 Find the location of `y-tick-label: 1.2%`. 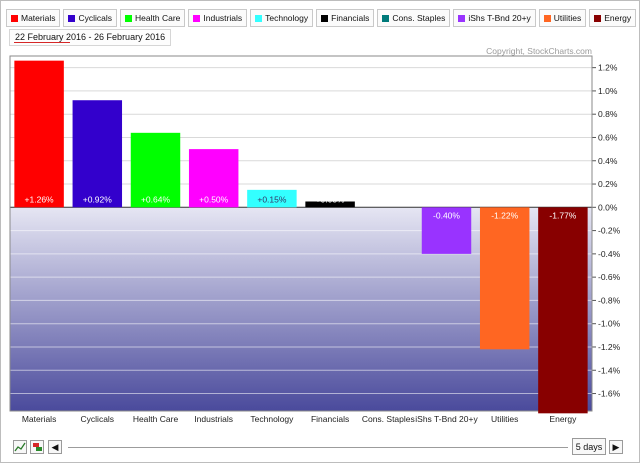

y-tick-label: 1.2% is located at coordinates (608, 68).